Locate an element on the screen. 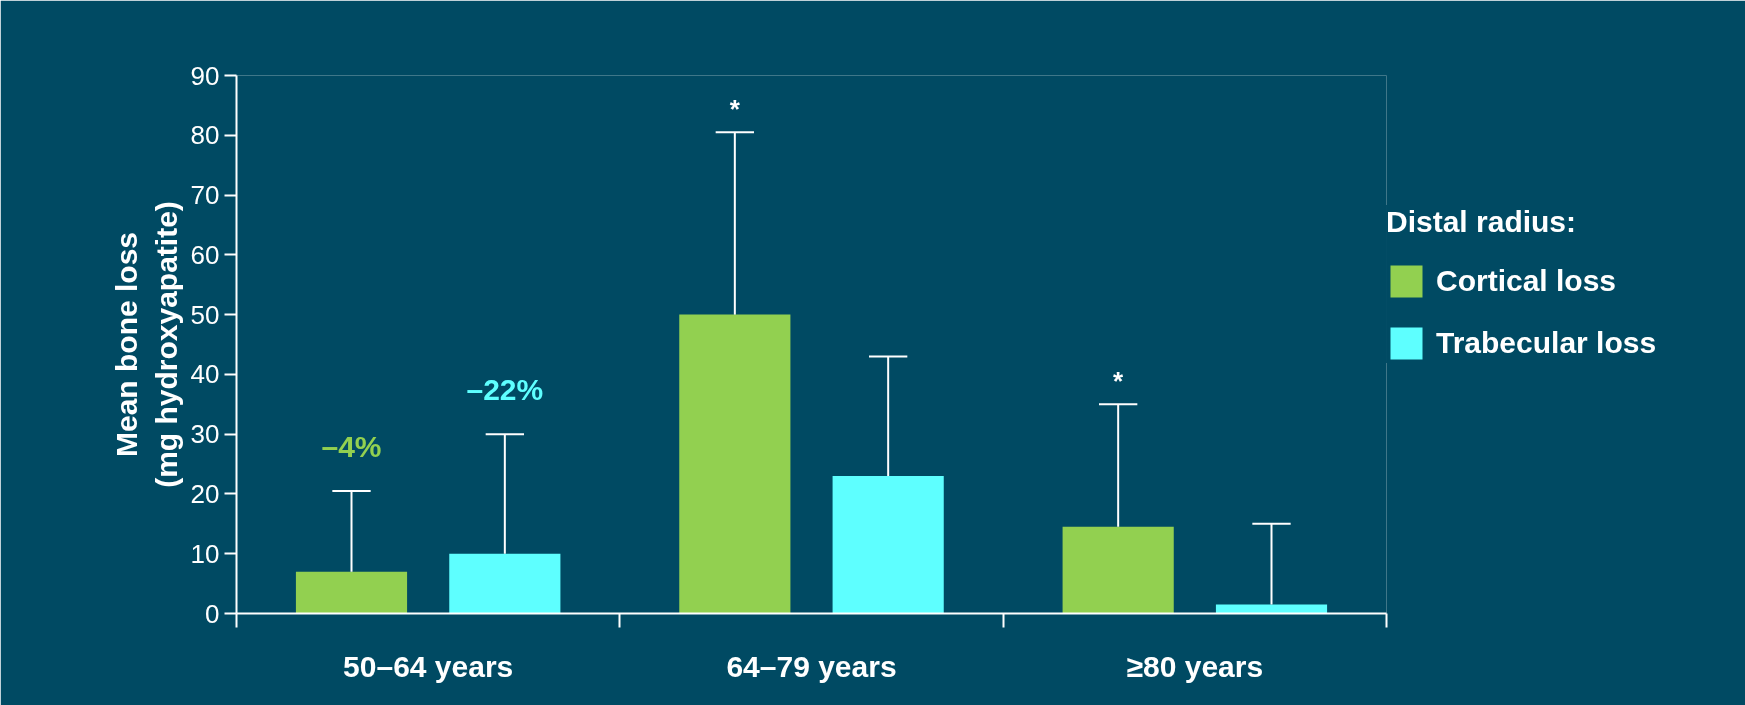 This screenshot has height=705, width=1745. x-tick-label: 64–79 years is located at coordinates (811, 666).